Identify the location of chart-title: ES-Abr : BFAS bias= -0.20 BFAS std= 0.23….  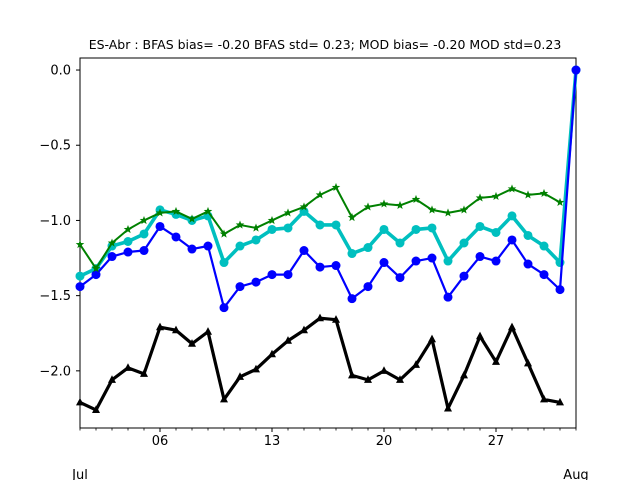
(325, 44).